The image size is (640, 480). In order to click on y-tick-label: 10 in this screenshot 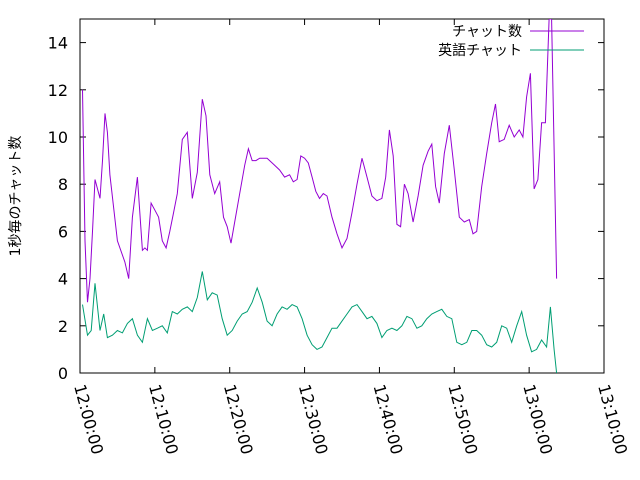, I will do `click(58, 137)`.